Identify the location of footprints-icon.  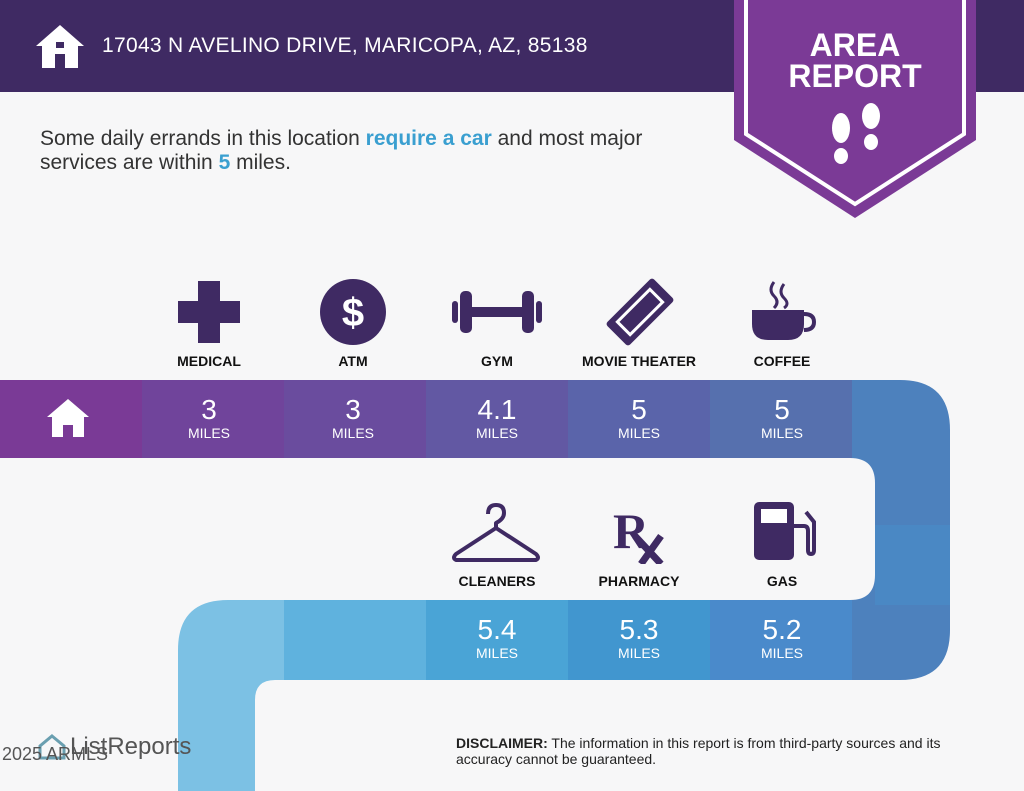
(856, 133).